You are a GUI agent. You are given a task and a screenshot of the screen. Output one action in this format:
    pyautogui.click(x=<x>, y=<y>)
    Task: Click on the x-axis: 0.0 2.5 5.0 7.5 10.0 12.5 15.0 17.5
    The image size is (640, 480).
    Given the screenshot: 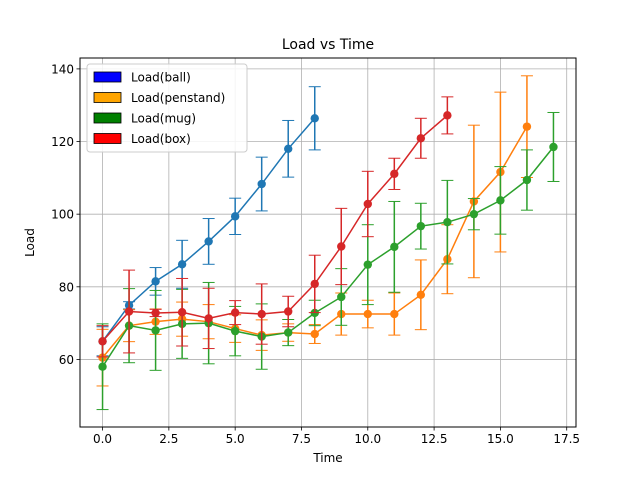 What is the action you would take?
    pyautogui.click(x=336, y=436)
    